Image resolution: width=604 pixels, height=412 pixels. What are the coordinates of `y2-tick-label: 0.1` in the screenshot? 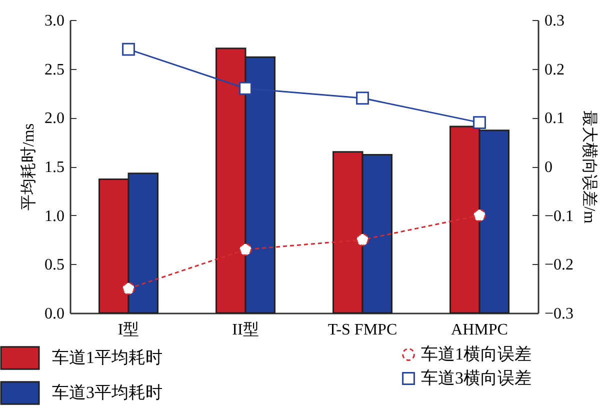 It's located at (554, 119).